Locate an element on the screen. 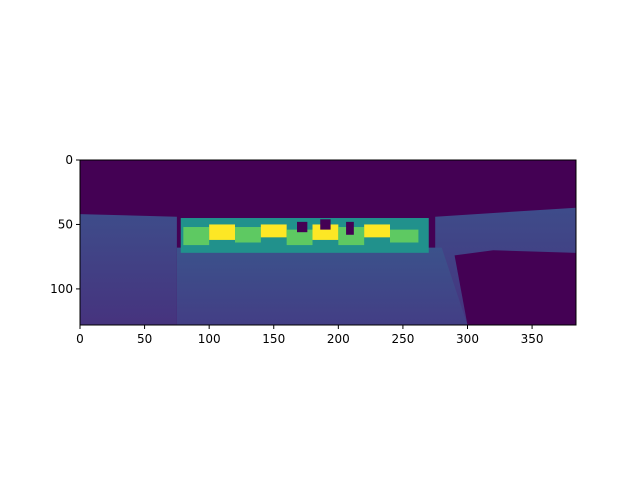 The height and width of the screenshot is (485, 640). x-tick-label: 350 is located at coordinates (532, 339).